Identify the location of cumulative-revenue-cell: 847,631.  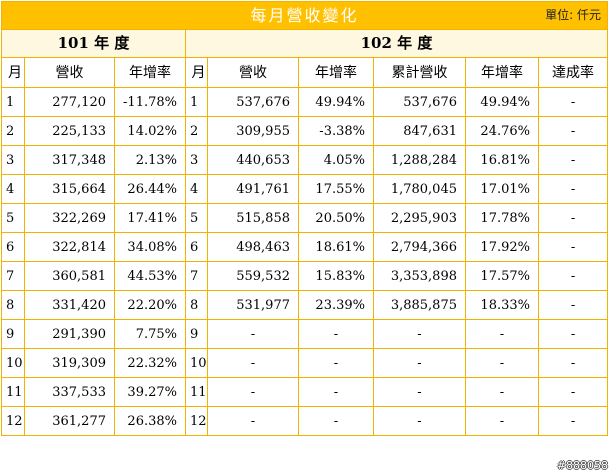
(419, 131).